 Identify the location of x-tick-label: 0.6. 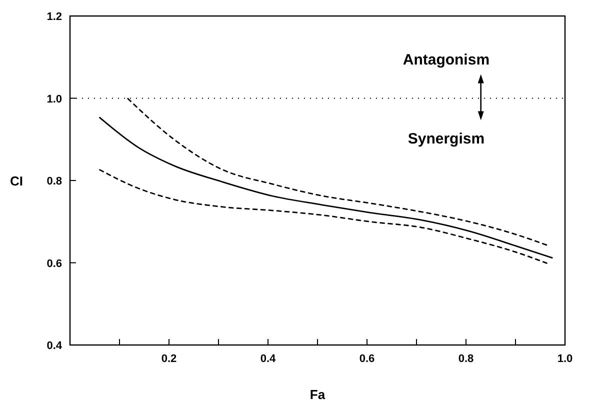
(367, 359).